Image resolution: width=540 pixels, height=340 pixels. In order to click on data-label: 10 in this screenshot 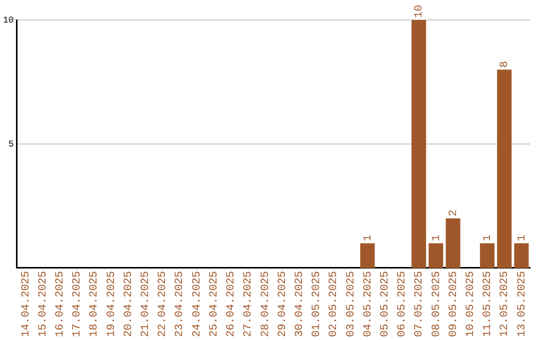, I will do `click(420, 11)`.